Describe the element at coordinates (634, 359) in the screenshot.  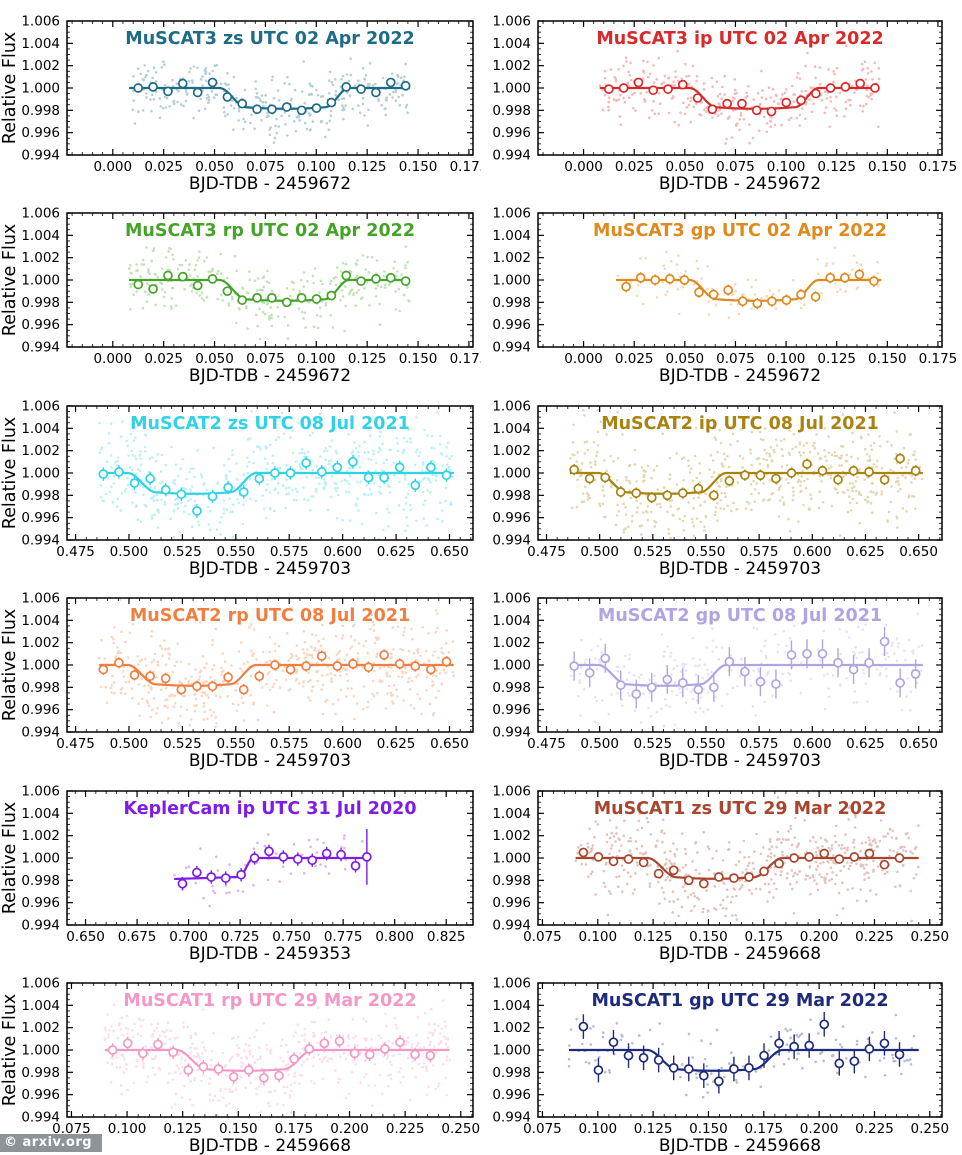
I see `svg-text: 0.025` at that location.